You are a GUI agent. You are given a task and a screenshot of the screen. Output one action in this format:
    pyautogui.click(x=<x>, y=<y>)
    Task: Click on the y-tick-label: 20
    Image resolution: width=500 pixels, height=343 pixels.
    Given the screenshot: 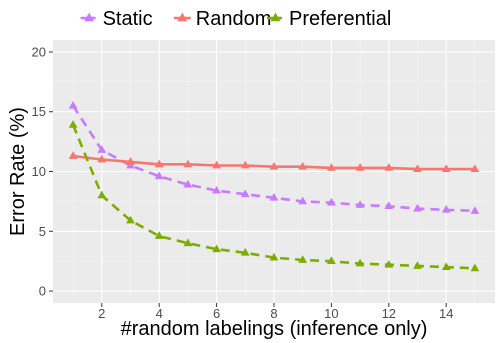 What is the action you would take?
    pyautogui.click(x=39, y=51)
    